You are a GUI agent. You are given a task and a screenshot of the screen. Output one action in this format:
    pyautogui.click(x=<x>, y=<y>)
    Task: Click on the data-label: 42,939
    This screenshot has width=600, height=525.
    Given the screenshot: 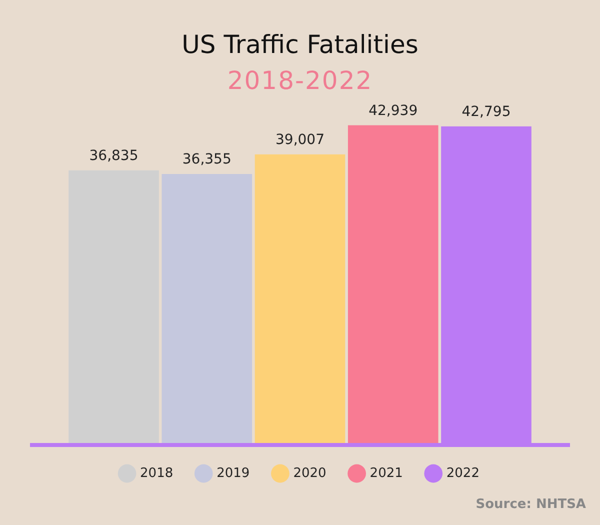 What is the action you would take?
    pyautogui.click(x=393, y=110)
    